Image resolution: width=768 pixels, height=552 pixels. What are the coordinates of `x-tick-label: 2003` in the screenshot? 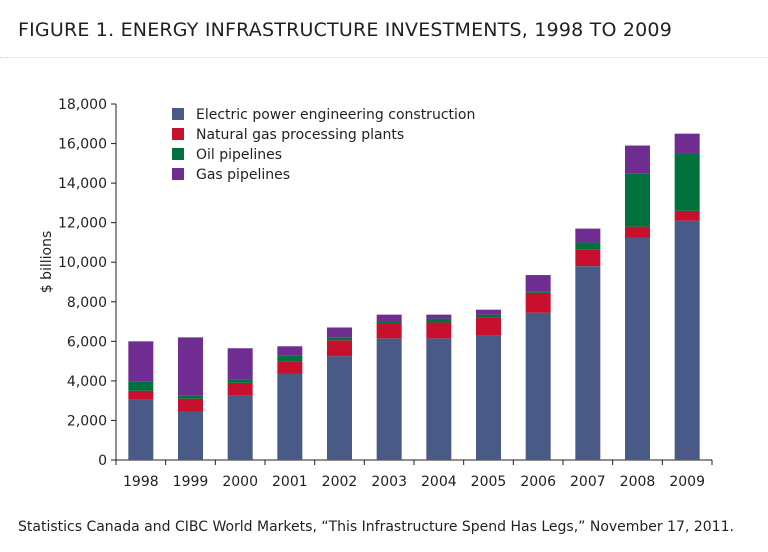 It's located at (389, 482).